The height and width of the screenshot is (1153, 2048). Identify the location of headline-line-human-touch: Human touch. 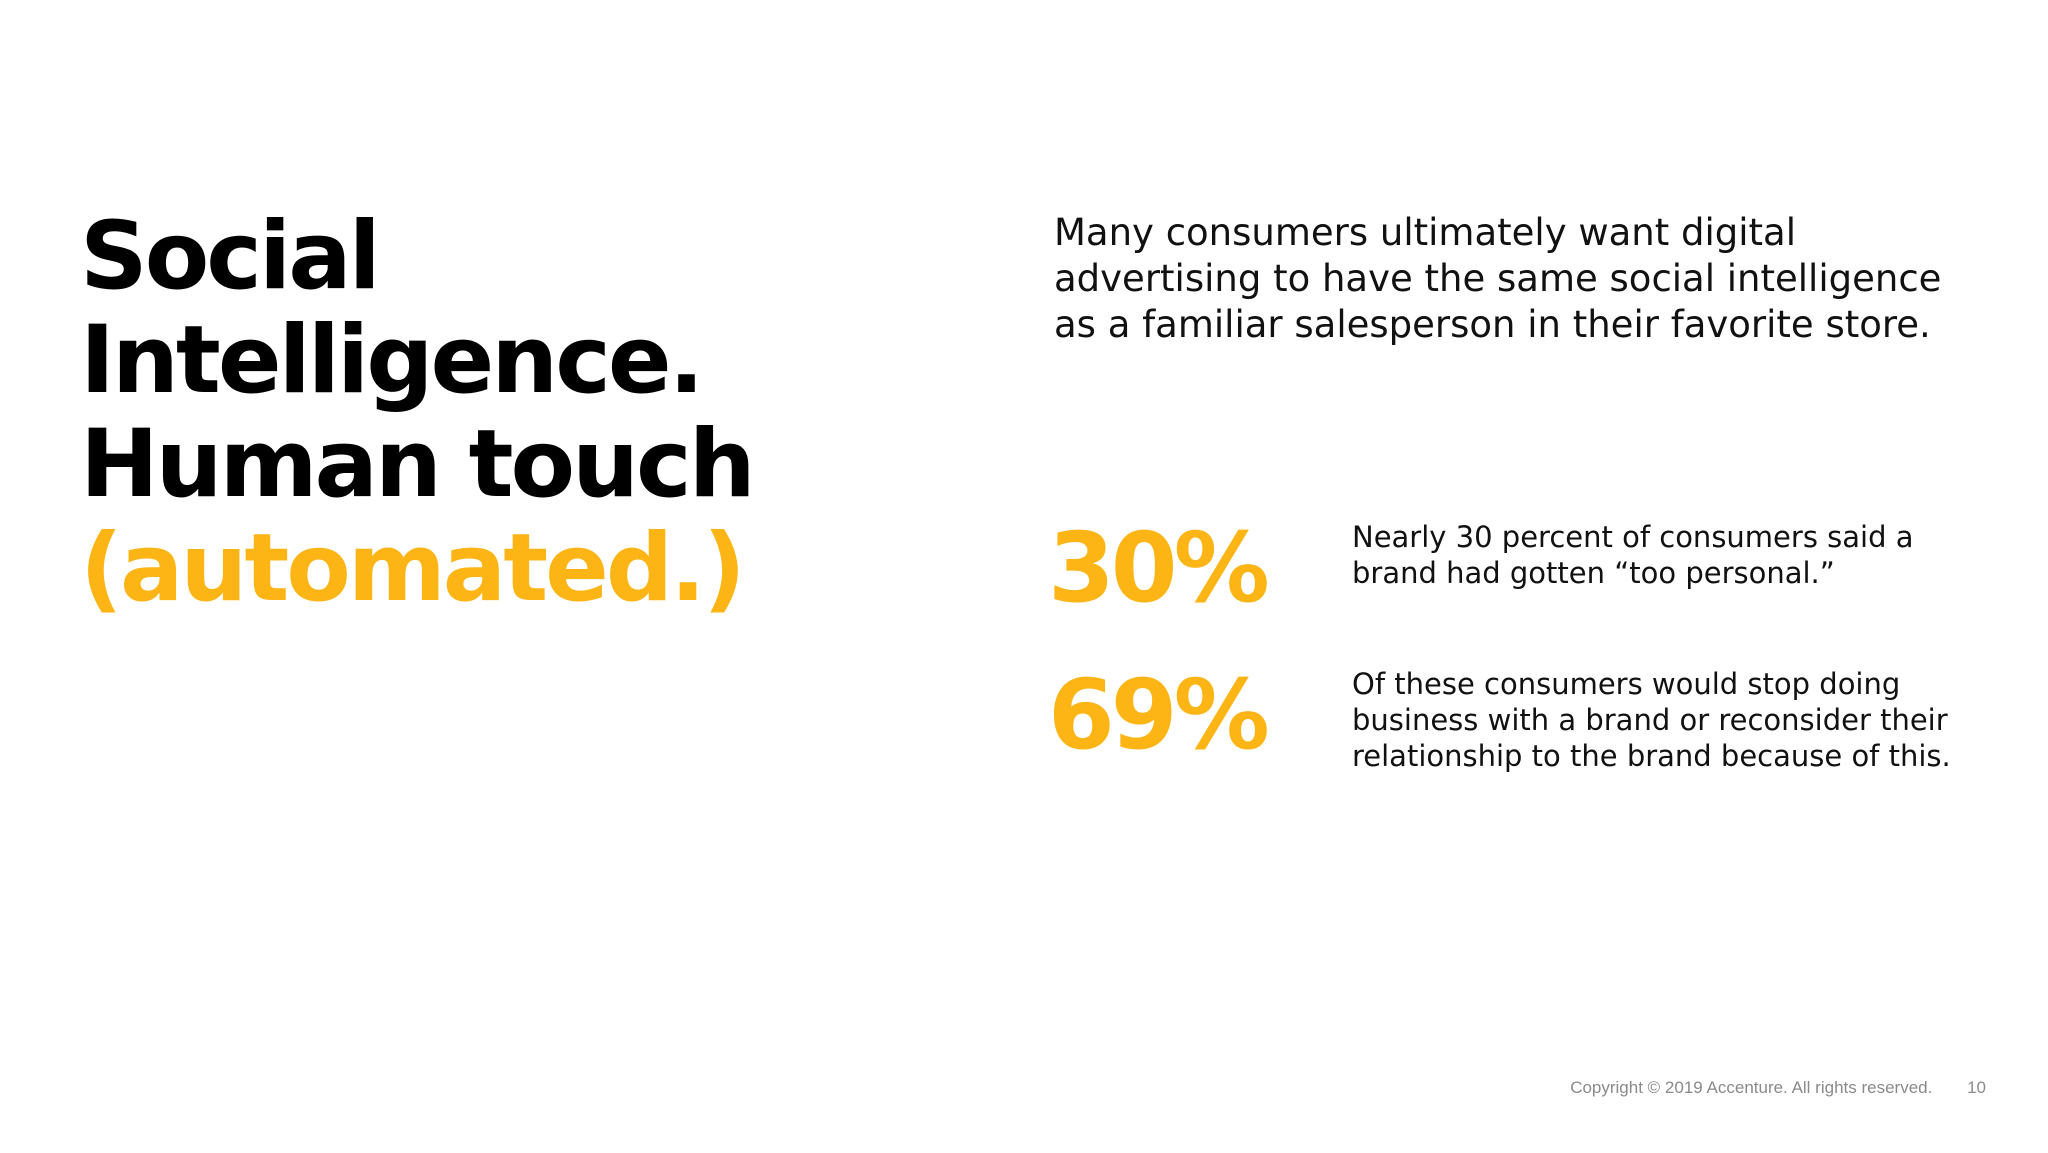
(418, 464).